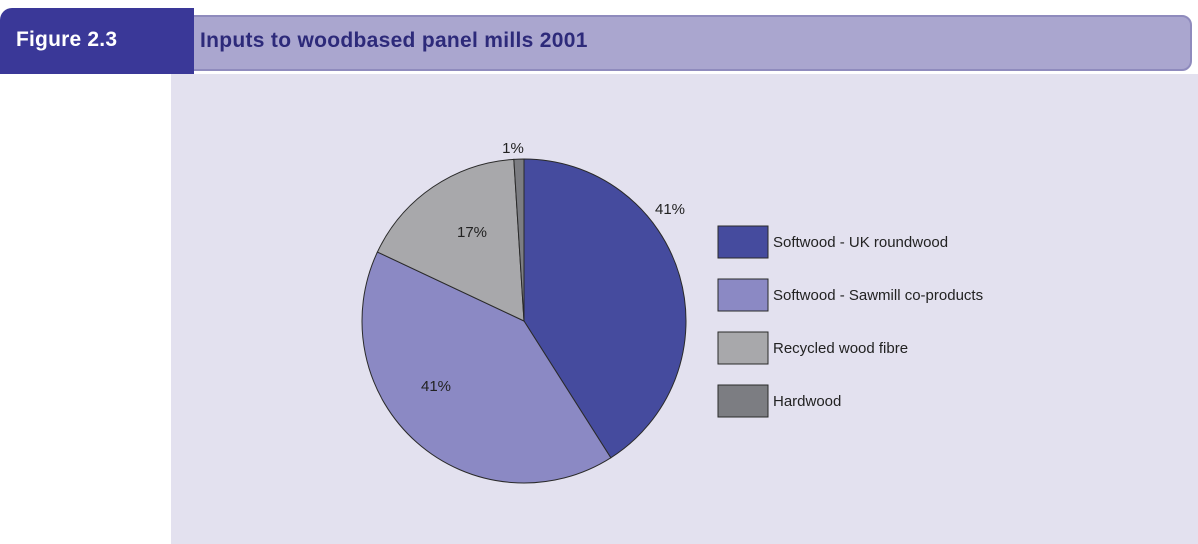  Describe the element at coordinates (840, 348) in the screenshot. I see `legend-label: Recycled wood fibre` at that location.